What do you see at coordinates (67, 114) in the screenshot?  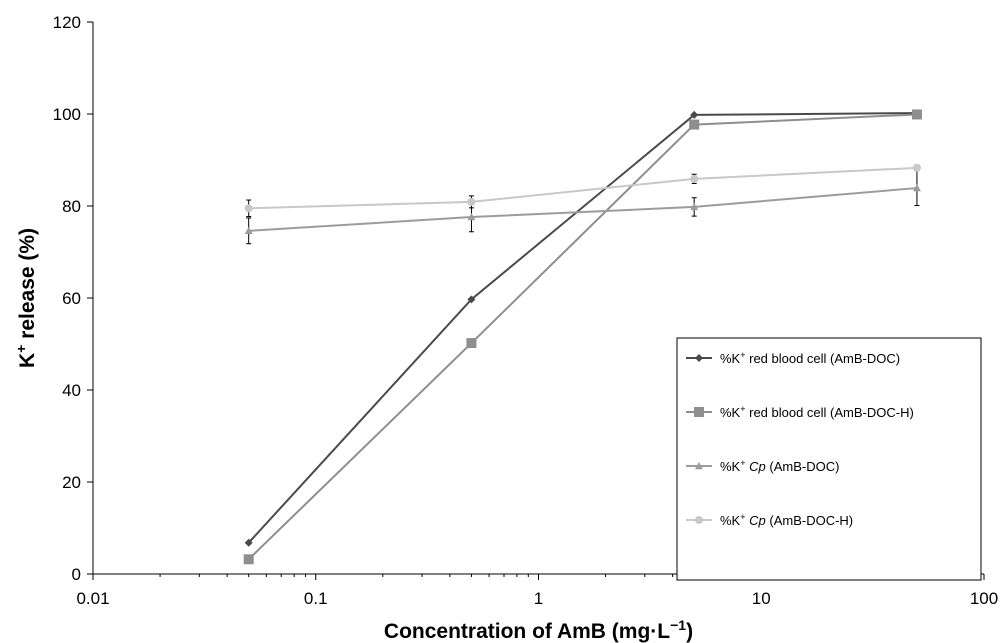 I see `y-tick-label: 100` at bounding box center [67, 114].